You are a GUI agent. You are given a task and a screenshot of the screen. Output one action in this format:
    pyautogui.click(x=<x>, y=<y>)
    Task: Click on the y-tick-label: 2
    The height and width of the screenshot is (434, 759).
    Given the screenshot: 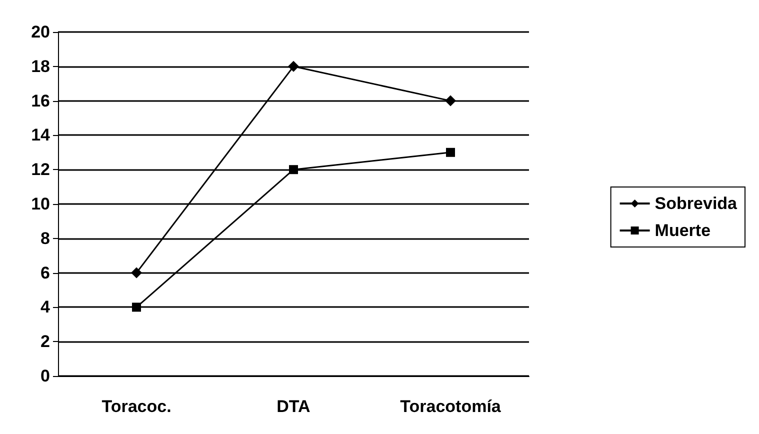 What is the action you would take?
    pyautogui.click(x=45, y=342)
    